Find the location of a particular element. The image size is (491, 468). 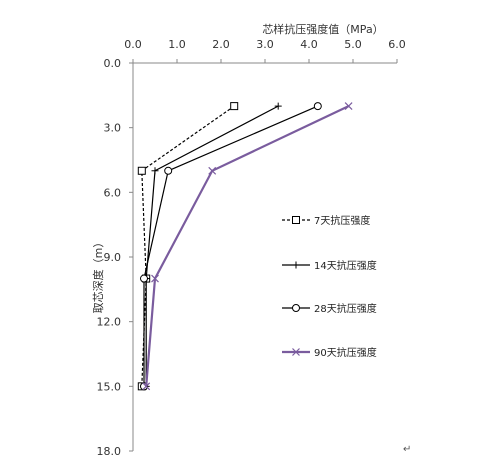

y-tick-label: 12.0 is located at coordinates (109, 322).